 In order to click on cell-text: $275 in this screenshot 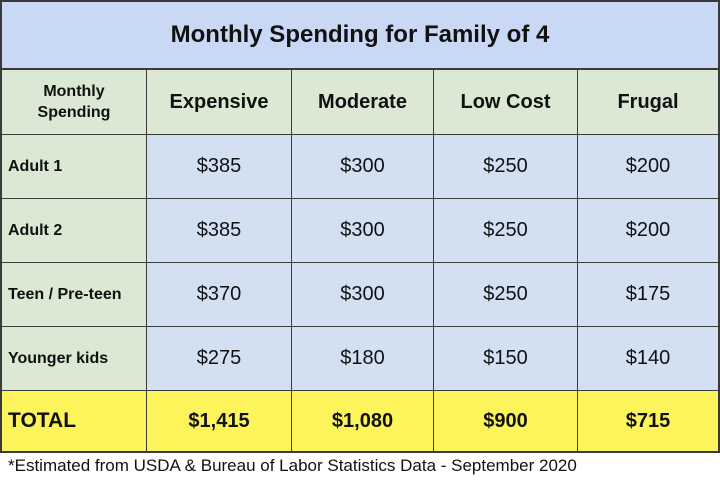, I will do `click(219, 358)`.